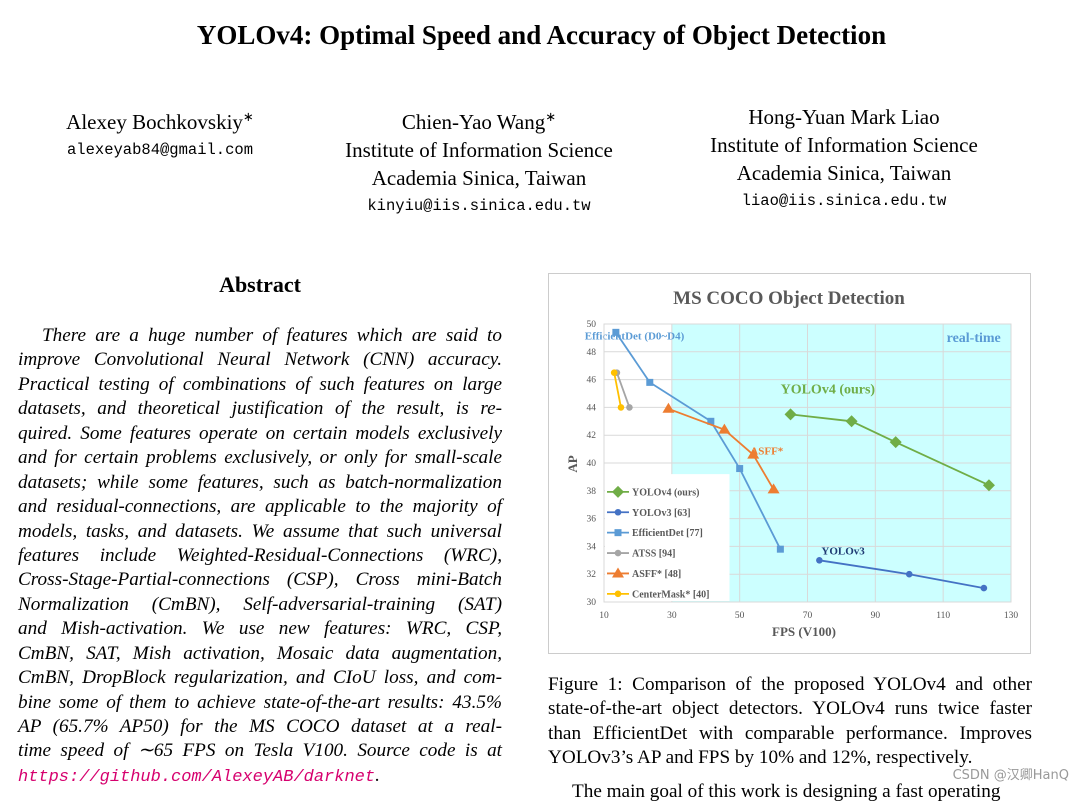  I want to click on abstract-heading: Abstract, so click(260, 284).